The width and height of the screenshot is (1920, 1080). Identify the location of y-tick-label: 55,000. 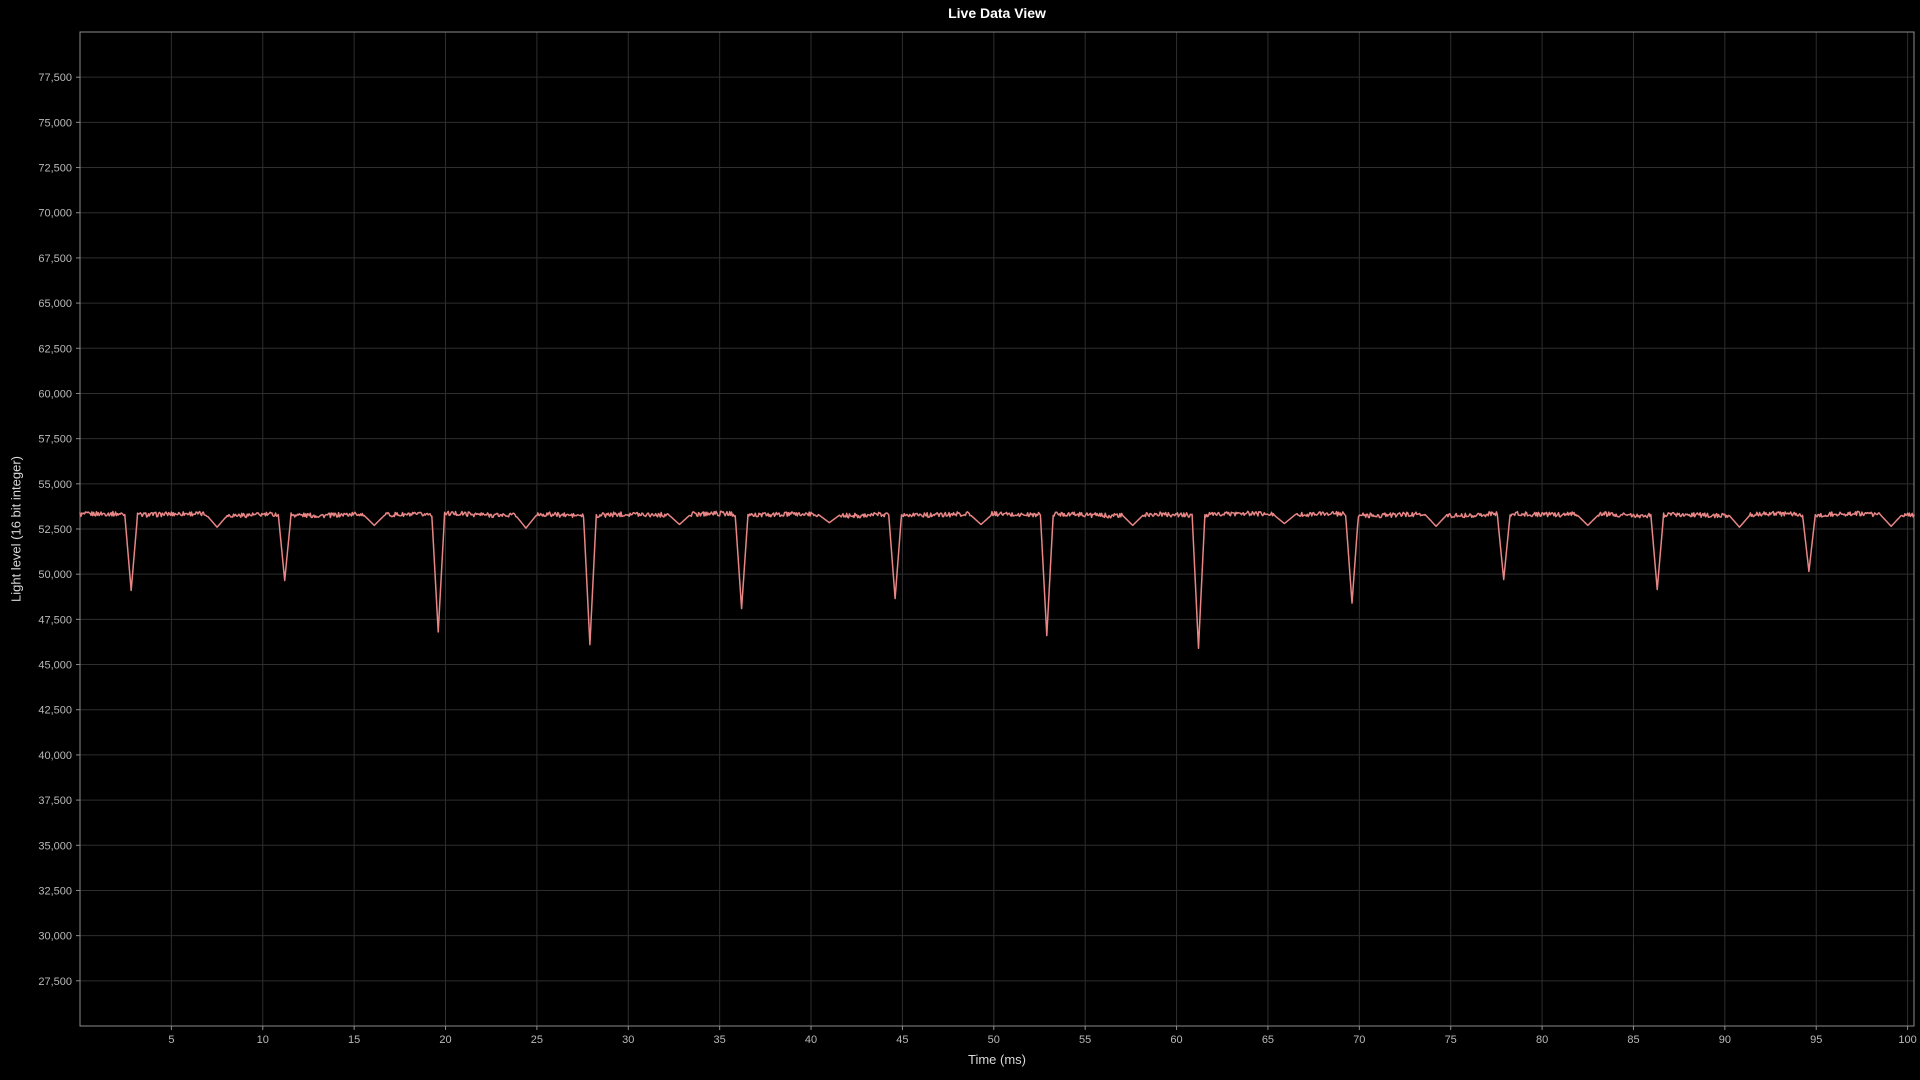
(55, 485).